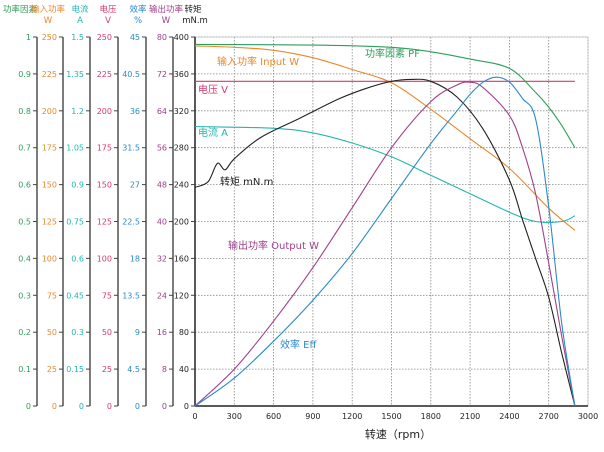 The width and height of the screenshot is (604, 452). Describe the element at coordinates (184, 369) in the screenshot. I see `y-tick-label-torque: 40` at that location.